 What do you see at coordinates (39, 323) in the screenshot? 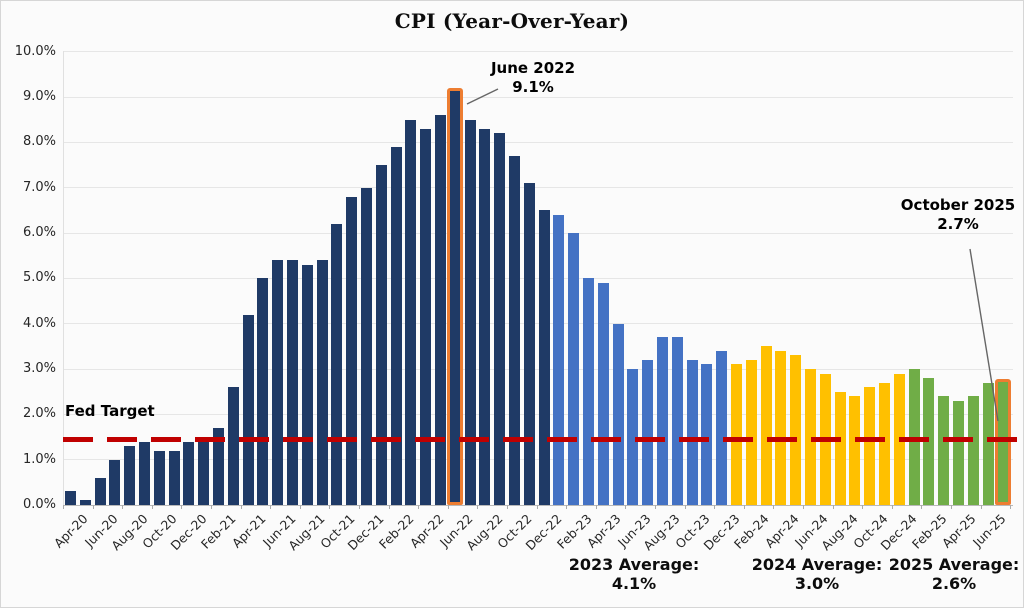
I see `y-axis-label: 4.0%` at bounding box center [39, 323].